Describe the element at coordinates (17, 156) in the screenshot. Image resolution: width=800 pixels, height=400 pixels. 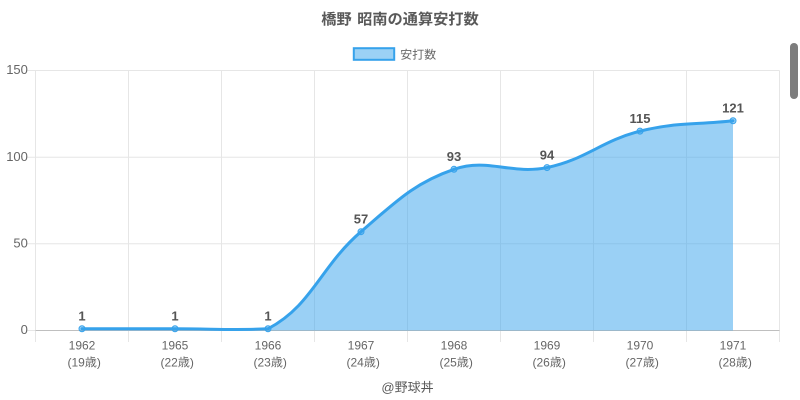
I see `svg-text: 100` at that location.